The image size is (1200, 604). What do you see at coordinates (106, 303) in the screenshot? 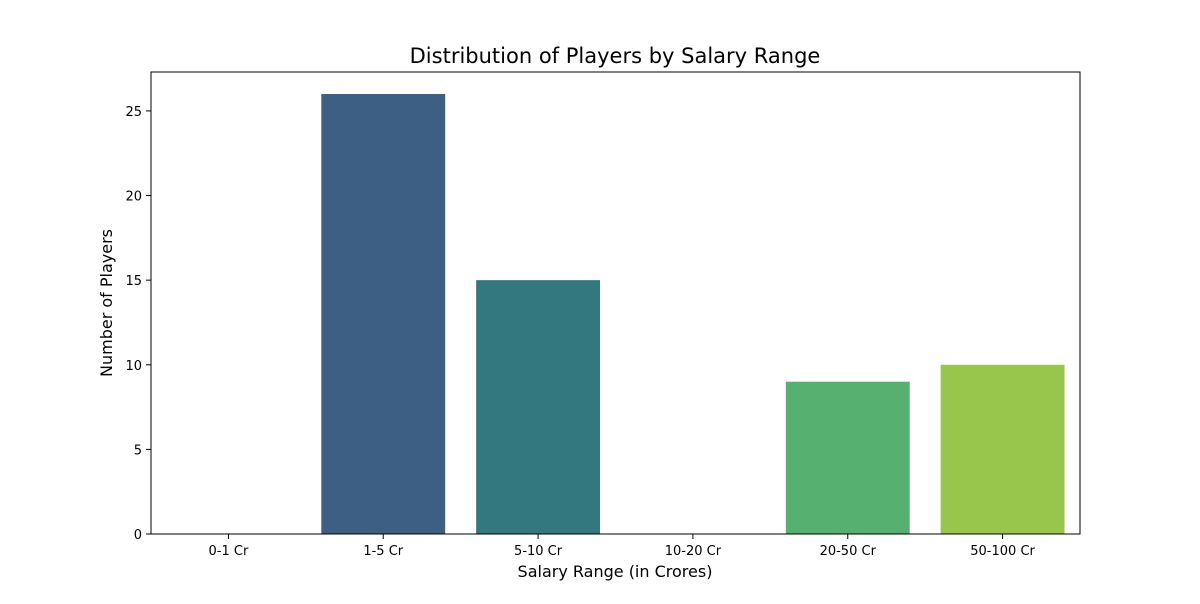
I see `y-axis-label: Number of Players` at bounding box center [106, 303].